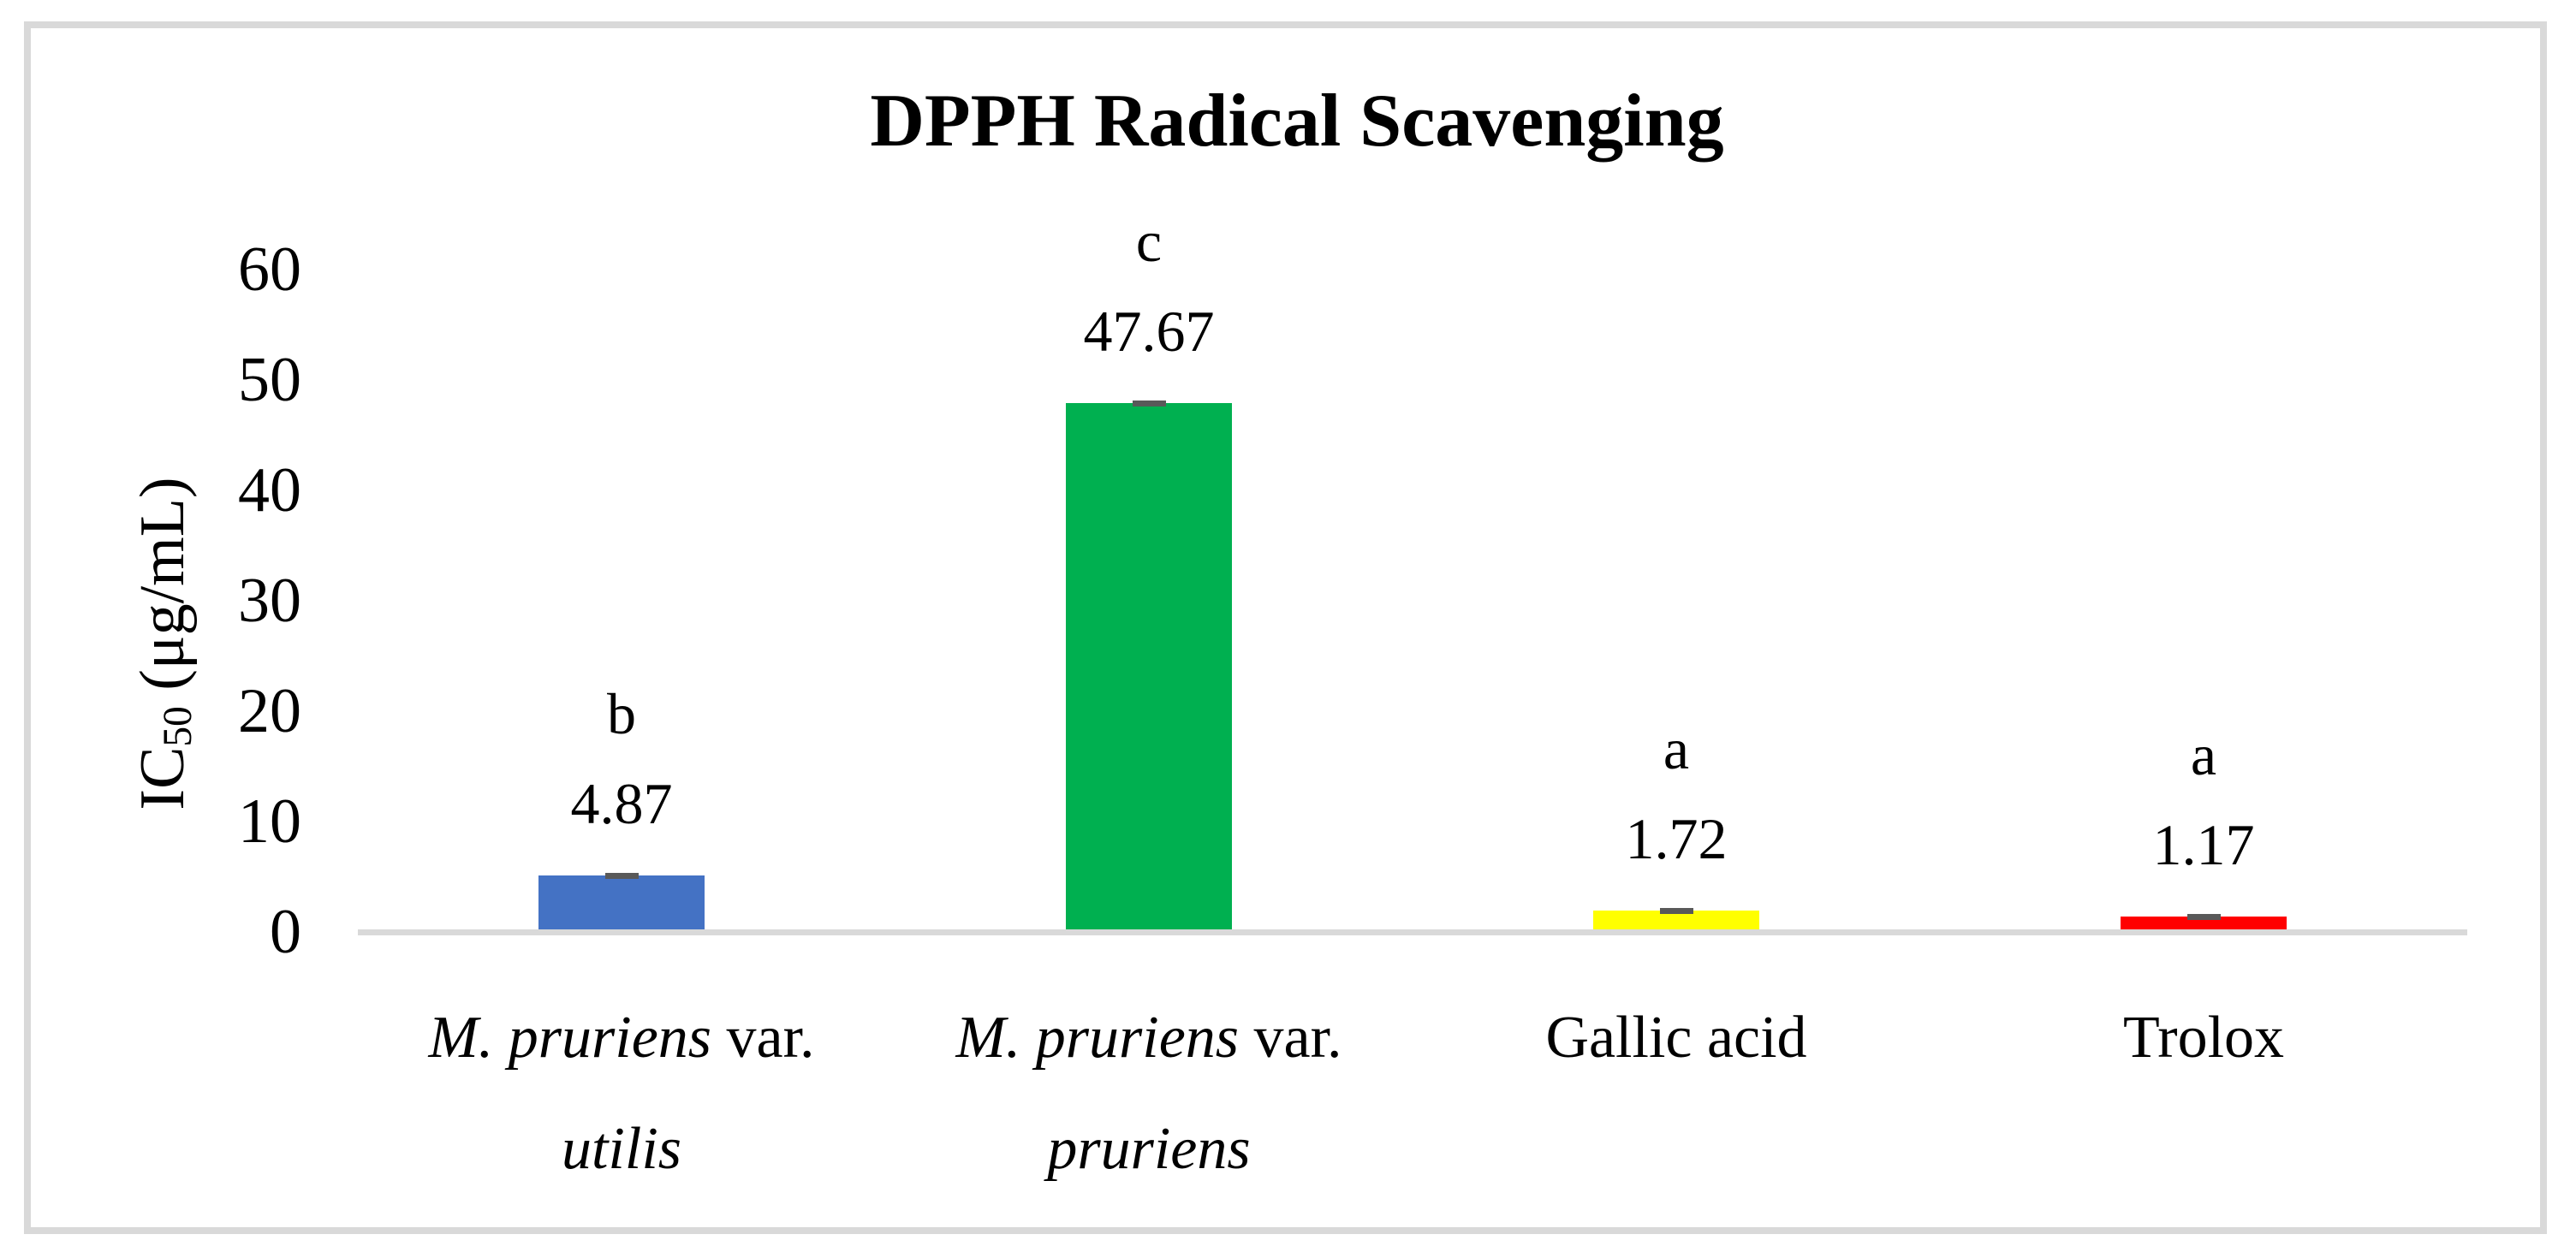  I want to click on category-label-segment: Gallic acid, so click(1676, 1038).